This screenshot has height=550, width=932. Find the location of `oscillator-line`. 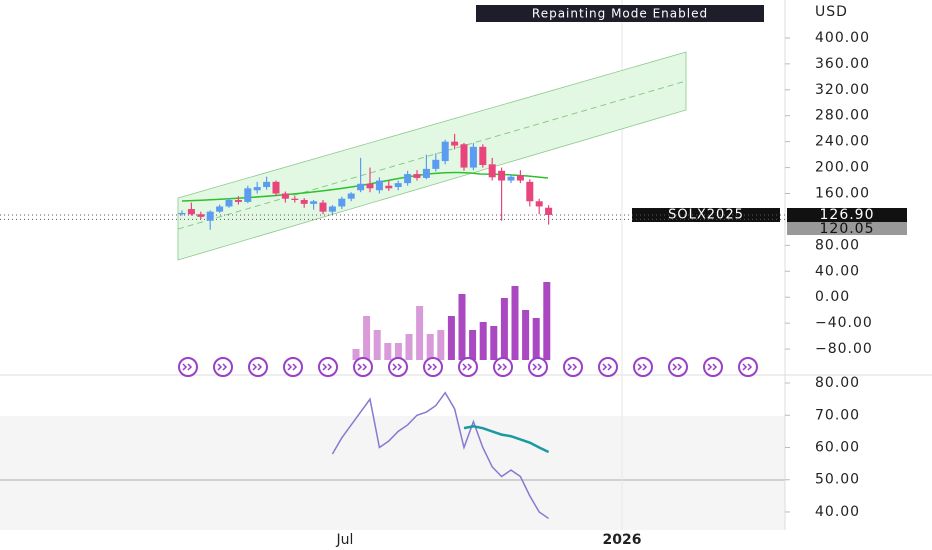

oscillator-line is located at coordinates (506, 439).